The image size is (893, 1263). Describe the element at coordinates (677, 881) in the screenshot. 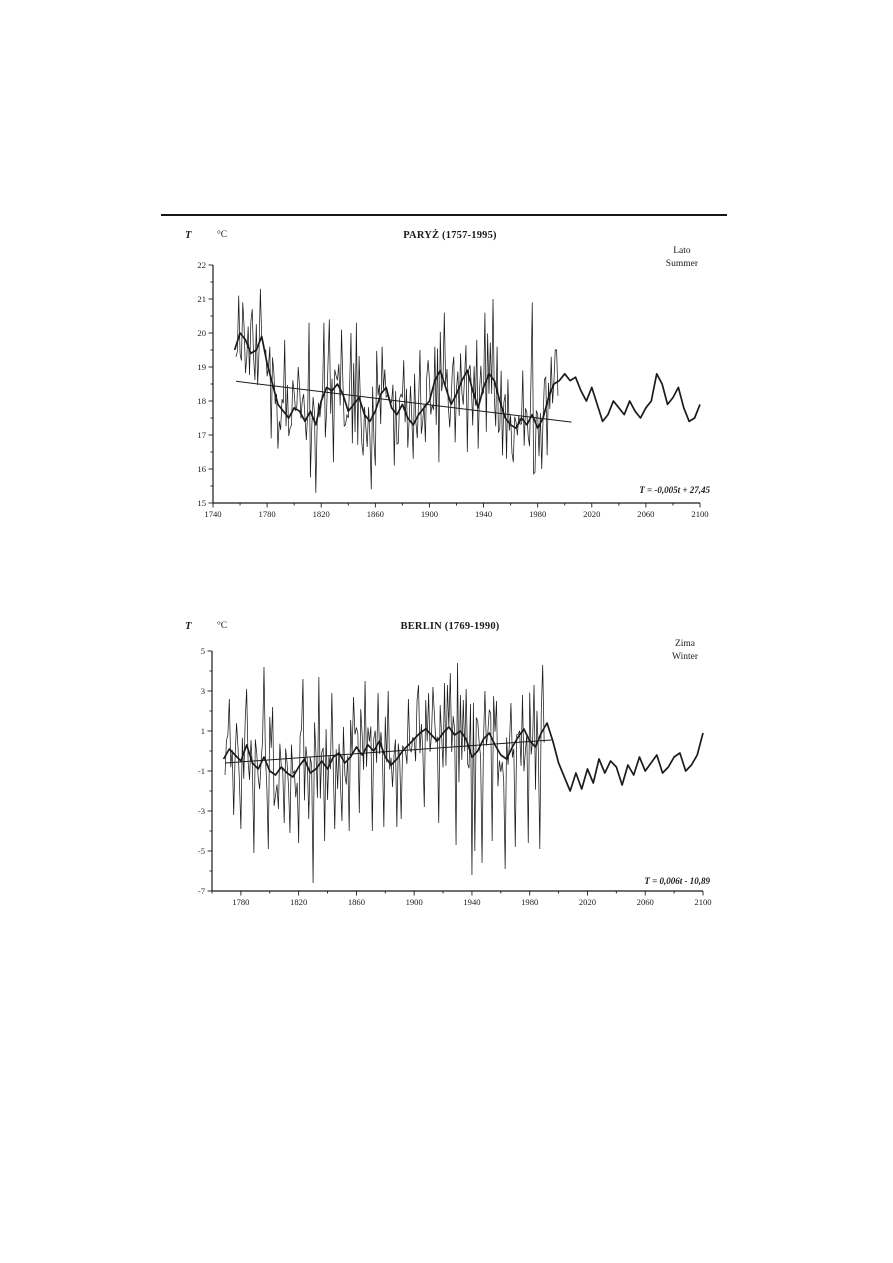

I see `trend-equation-berlin: T = 0,006t - 10,89` at that location.